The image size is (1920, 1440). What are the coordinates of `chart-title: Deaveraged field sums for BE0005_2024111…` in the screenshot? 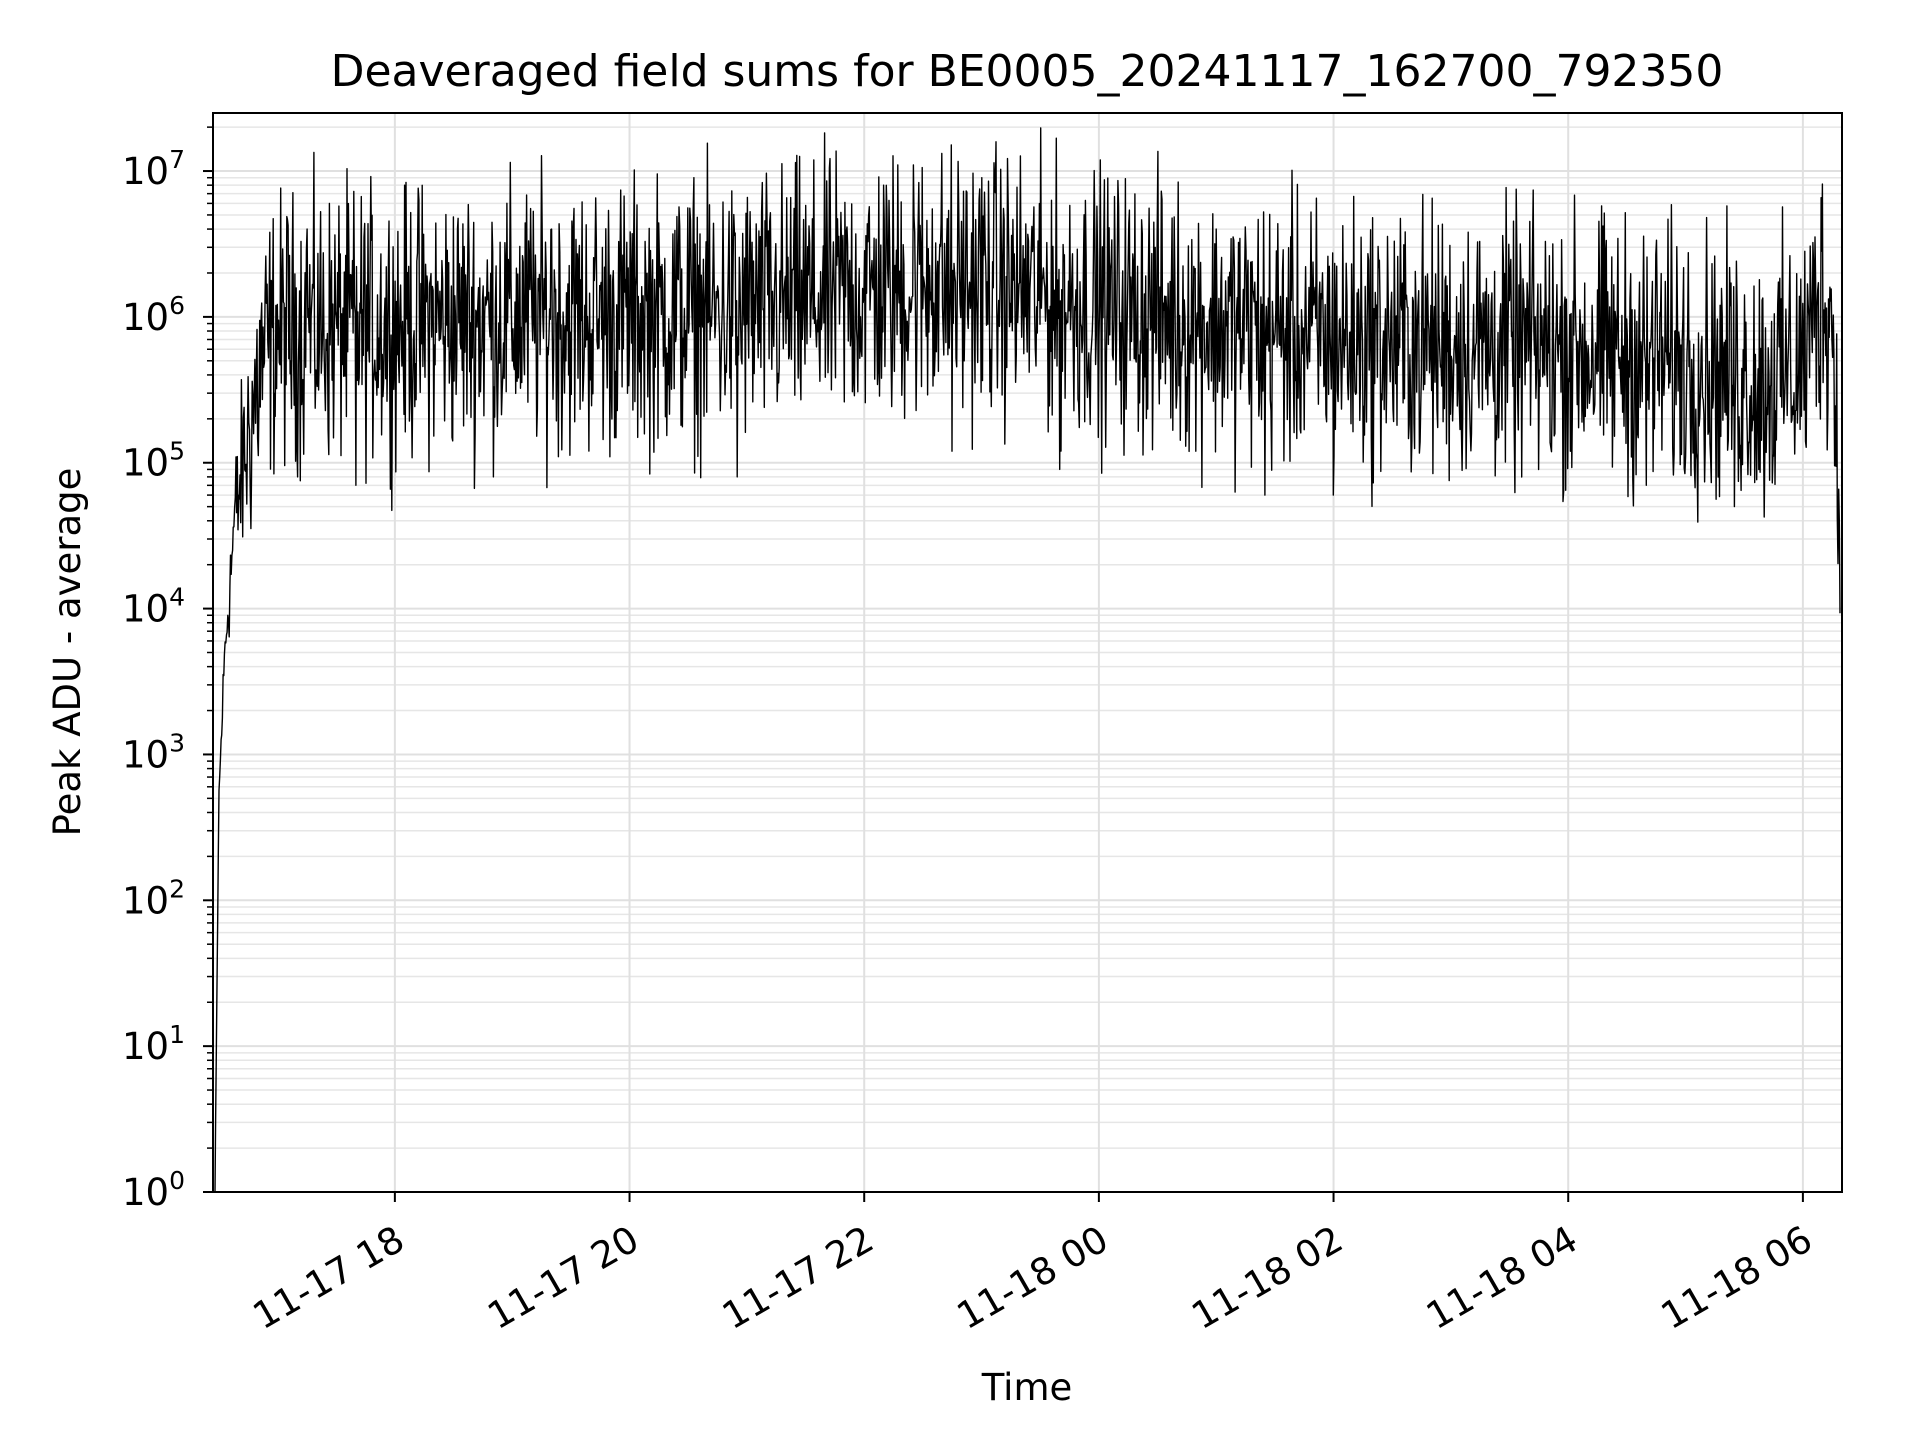 It's located at (1027, 71).